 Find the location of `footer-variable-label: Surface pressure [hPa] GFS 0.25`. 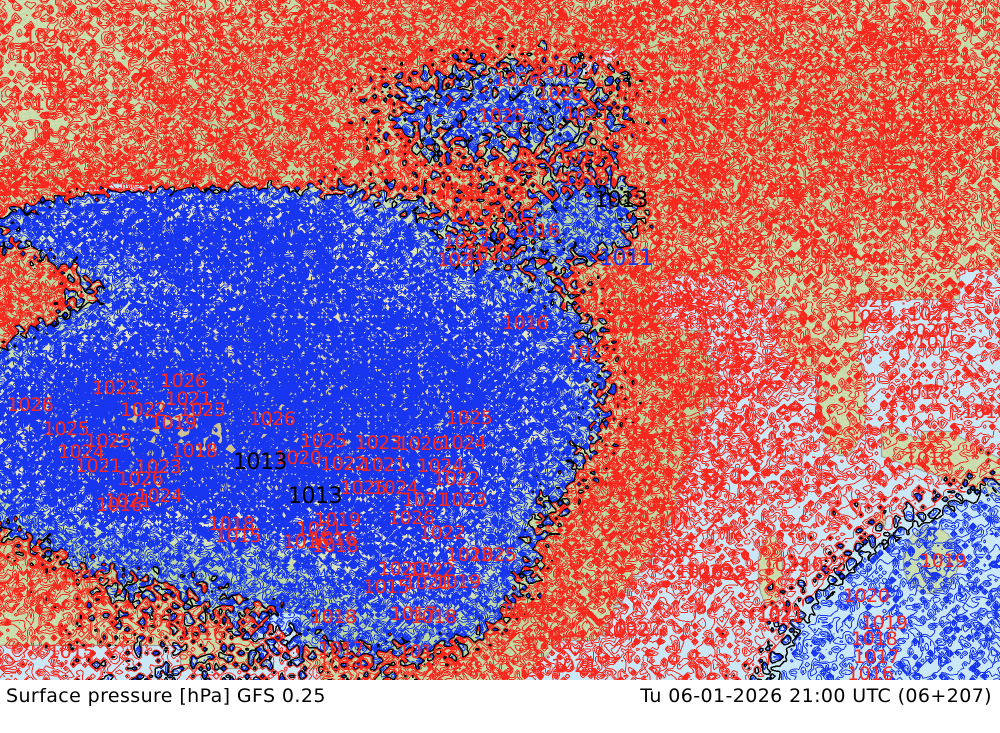

footer-variable-label: Surface pressure [hPa] GFS 0.25 is located at coordinates (166, 696).